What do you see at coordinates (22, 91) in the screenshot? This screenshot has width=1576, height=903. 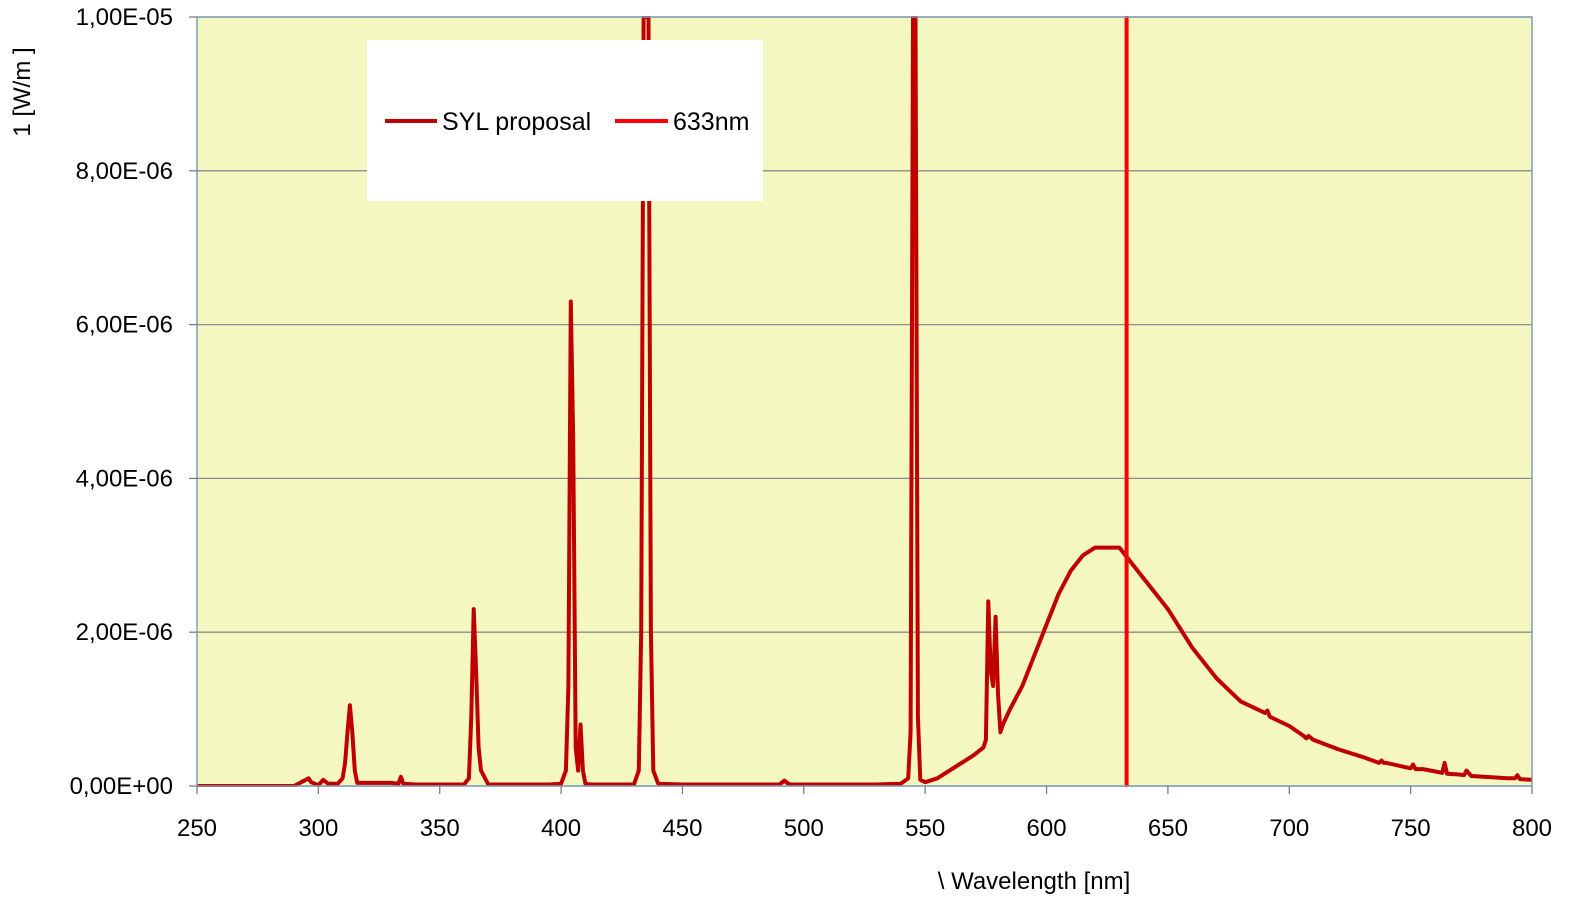 I see `y-axis-title: 1 [W/m ]` at bounding box center [22, 91].